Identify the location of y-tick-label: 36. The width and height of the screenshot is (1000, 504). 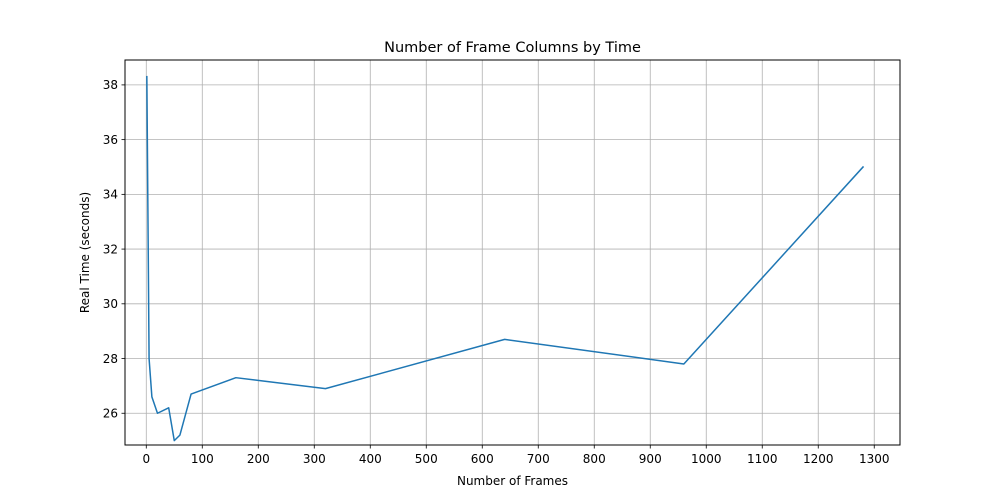
(110, 140).